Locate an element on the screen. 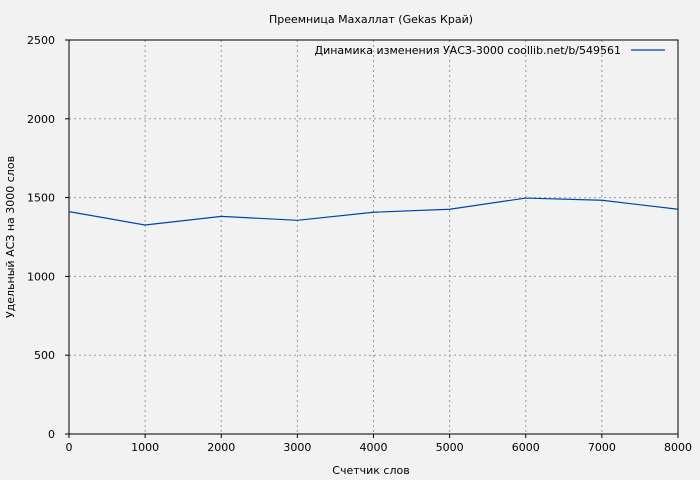 The height and width of the screenshot is (480, 700). y-tick-label: 1500 is located at coordinates (41, 198).